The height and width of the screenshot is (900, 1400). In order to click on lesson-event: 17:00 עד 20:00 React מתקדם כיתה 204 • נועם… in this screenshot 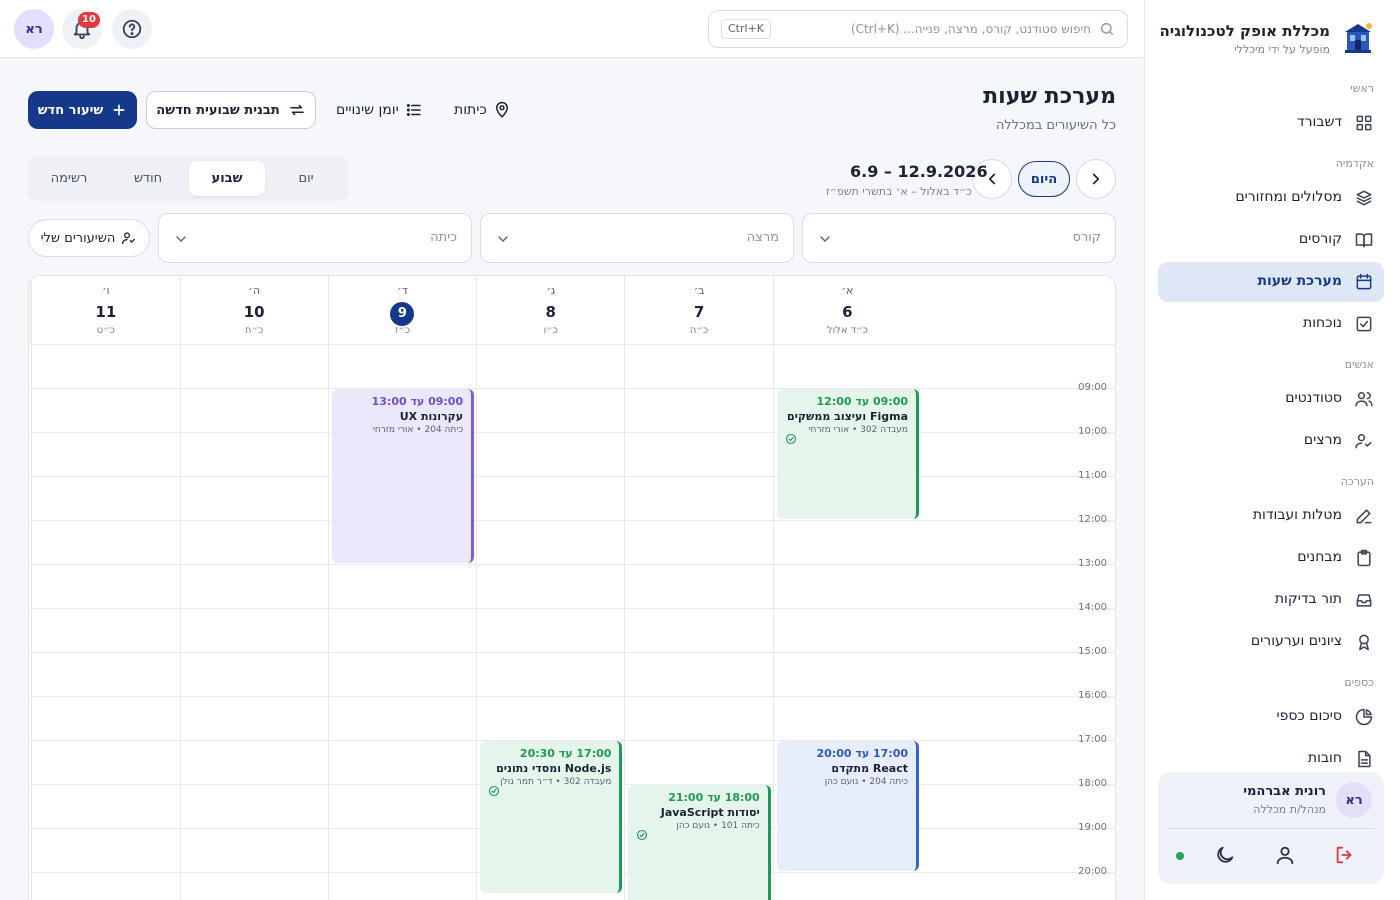, I will do `click(847, 806)`.